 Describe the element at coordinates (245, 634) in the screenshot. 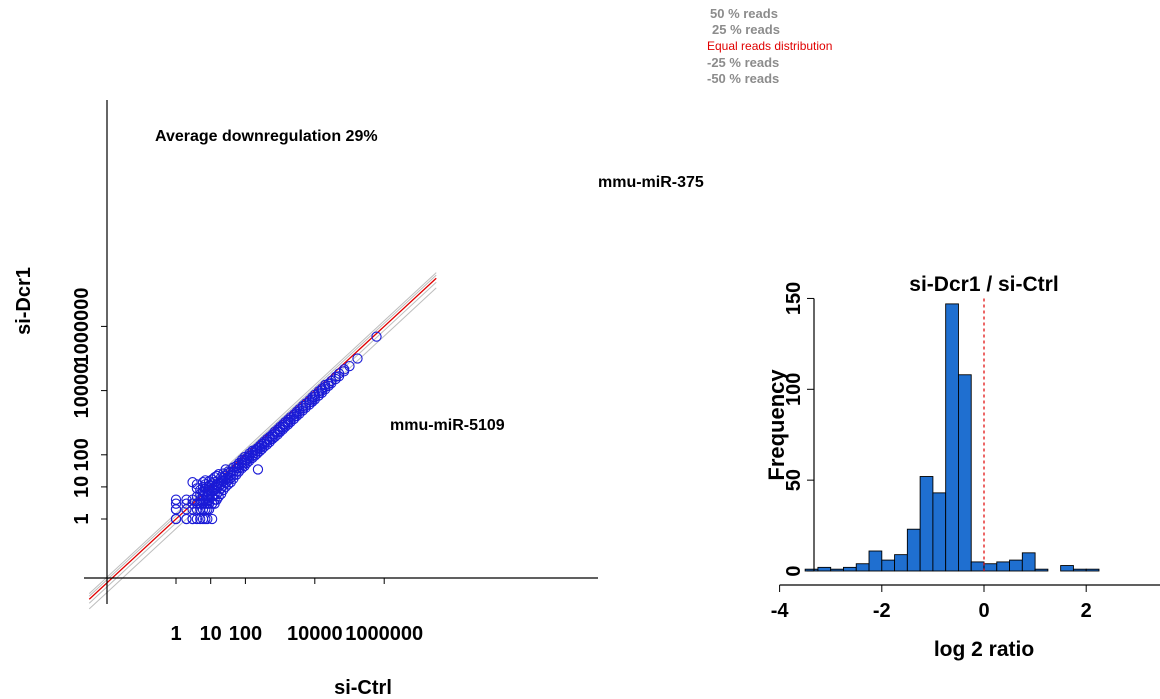

I see `x-tick-label: 100` at that location.